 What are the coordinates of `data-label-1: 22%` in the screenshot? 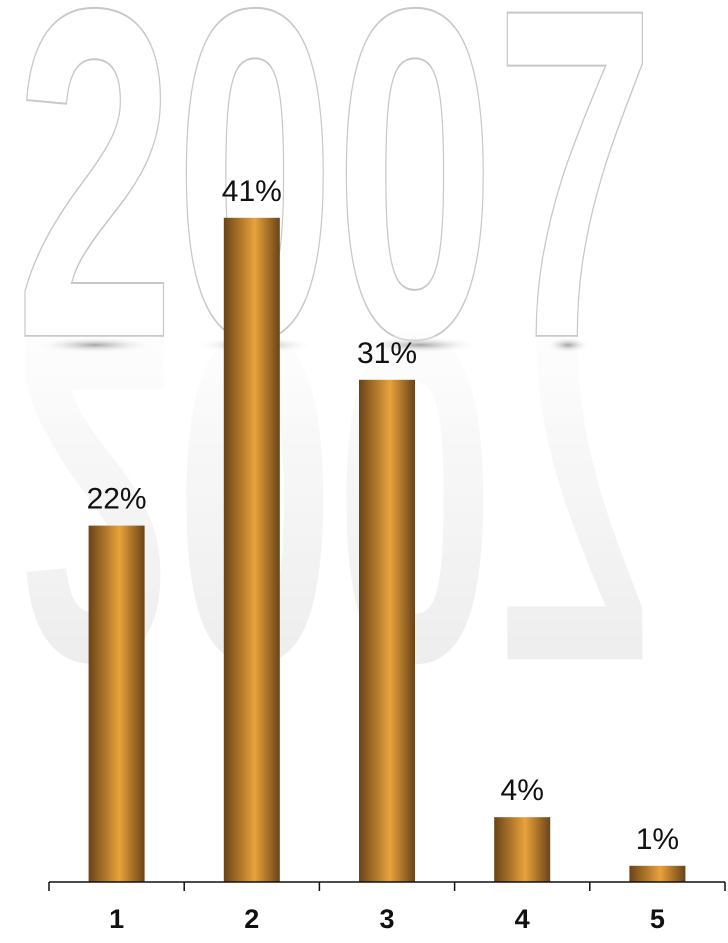 It's located at (117, 499).